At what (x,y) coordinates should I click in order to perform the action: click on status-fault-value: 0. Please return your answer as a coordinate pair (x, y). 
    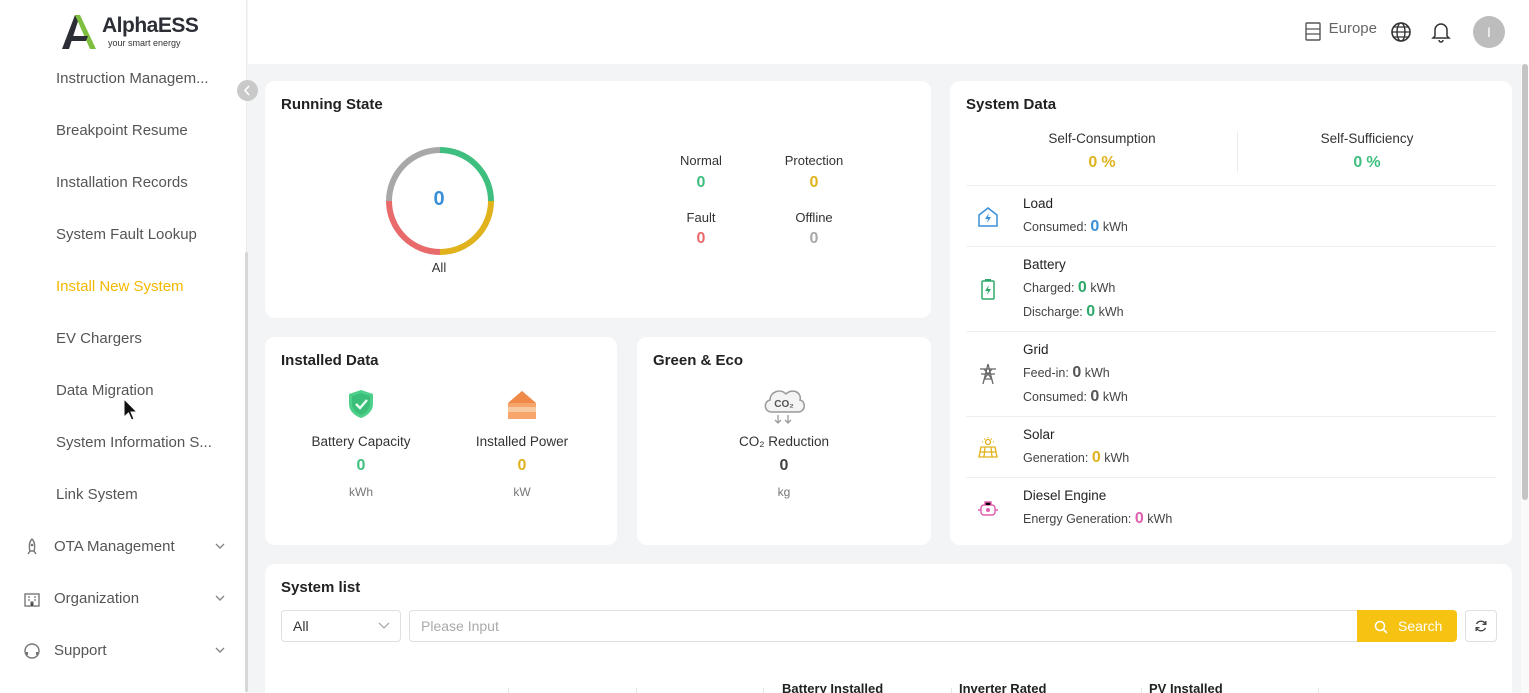
    Looking at the image, I should click on (701, 238).